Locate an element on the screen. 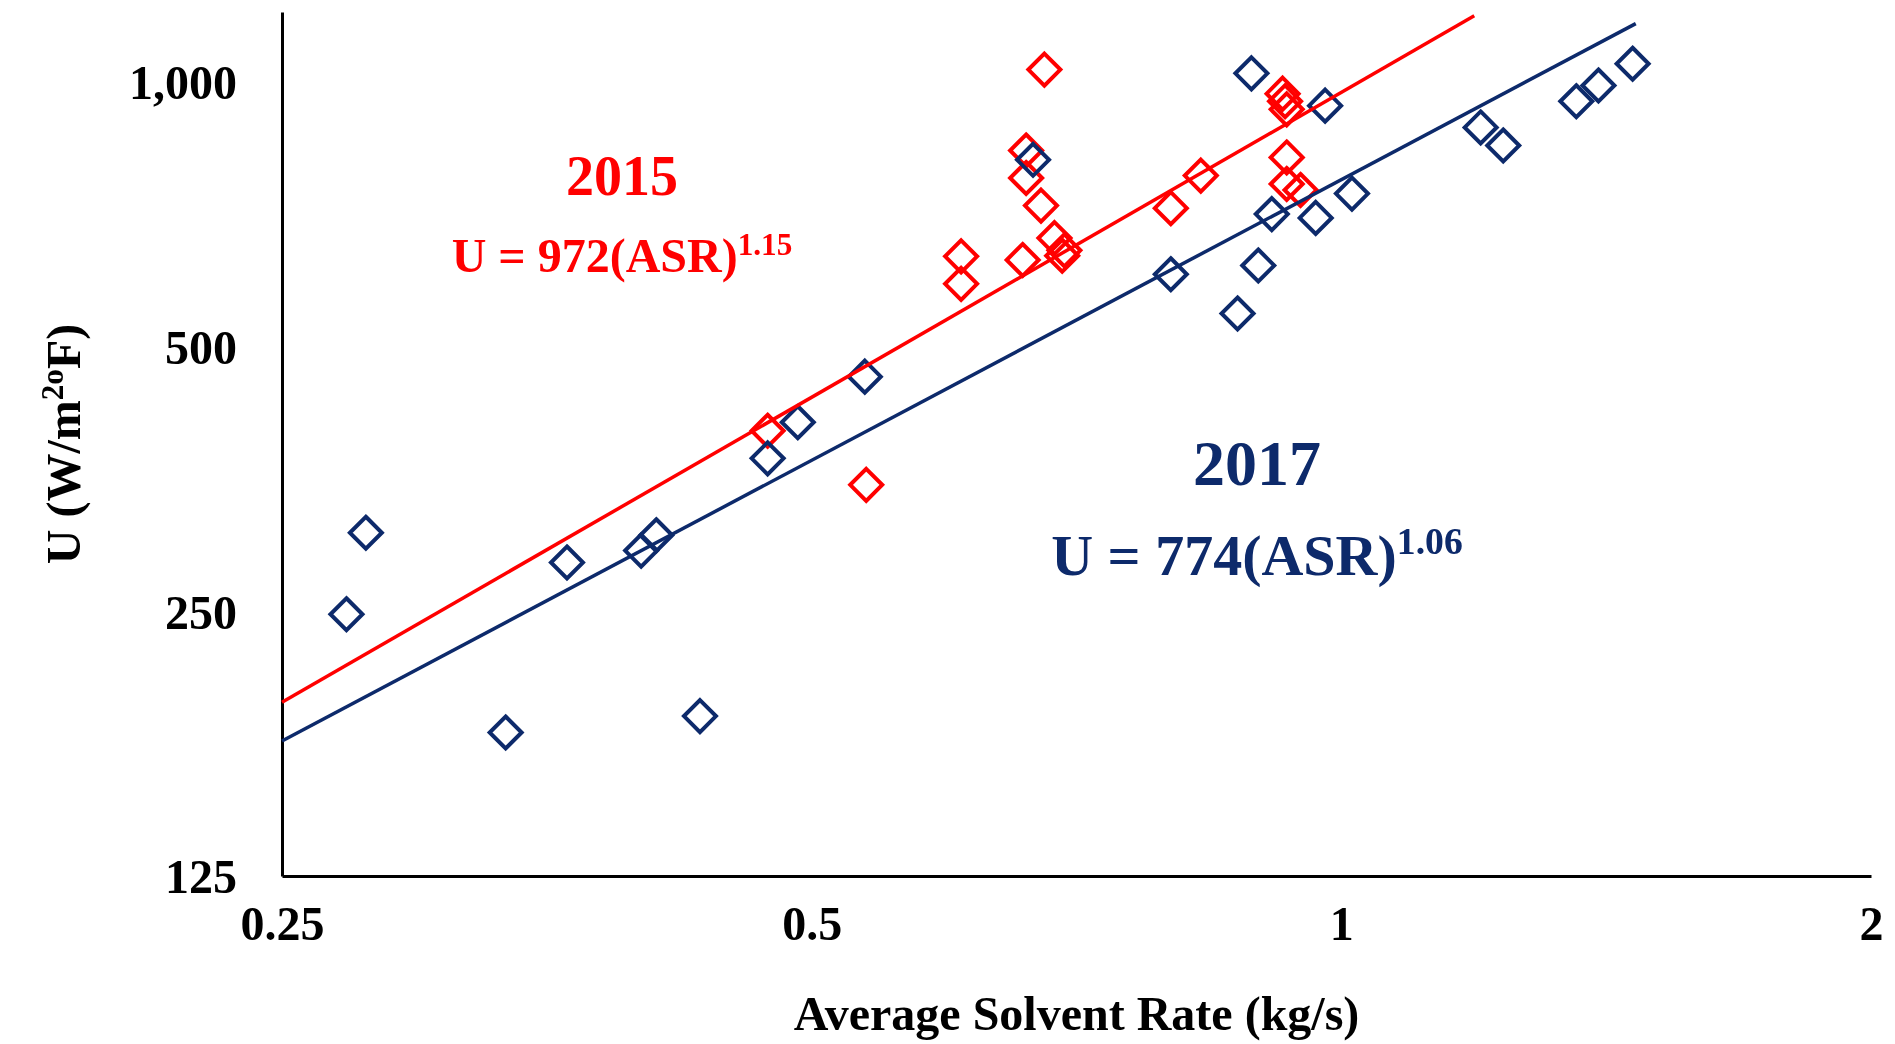 This screenshot has width=1895, height=1044. annotation: 2017 is located at coordinates (1257, 463).